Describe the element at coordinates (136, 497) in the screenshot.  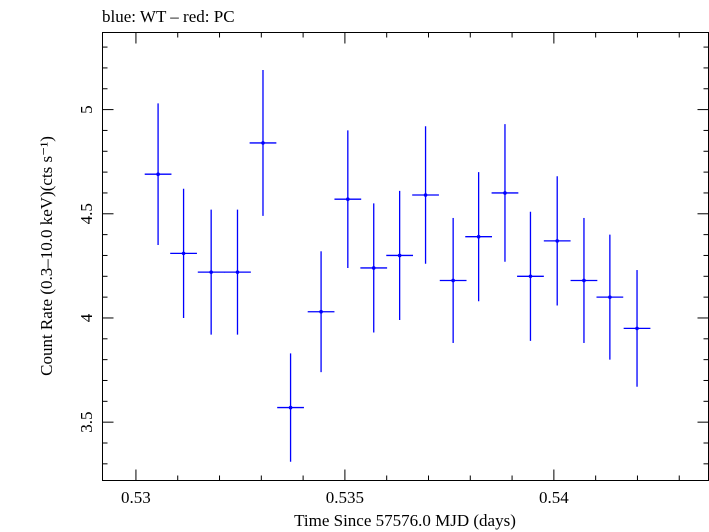
I see `x-tick-label: 0.53` at that location.